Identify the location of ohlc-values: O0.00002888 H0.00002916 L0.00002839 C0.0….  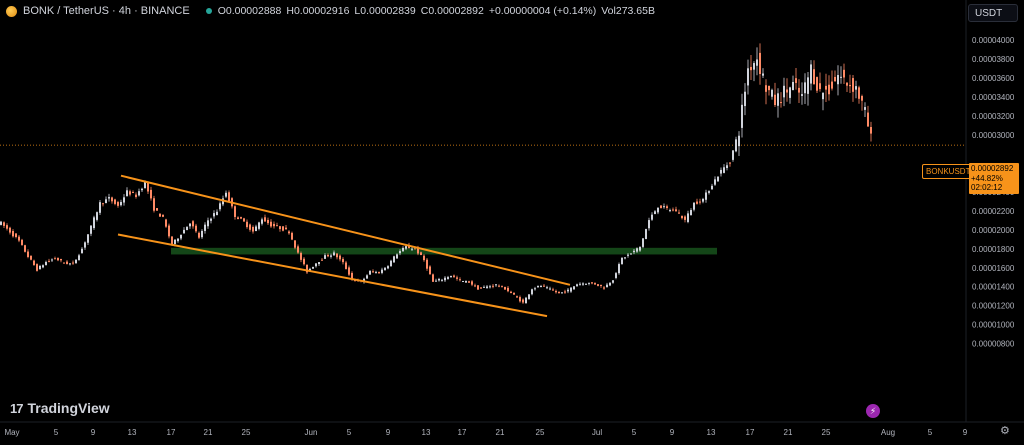
(436, 11).